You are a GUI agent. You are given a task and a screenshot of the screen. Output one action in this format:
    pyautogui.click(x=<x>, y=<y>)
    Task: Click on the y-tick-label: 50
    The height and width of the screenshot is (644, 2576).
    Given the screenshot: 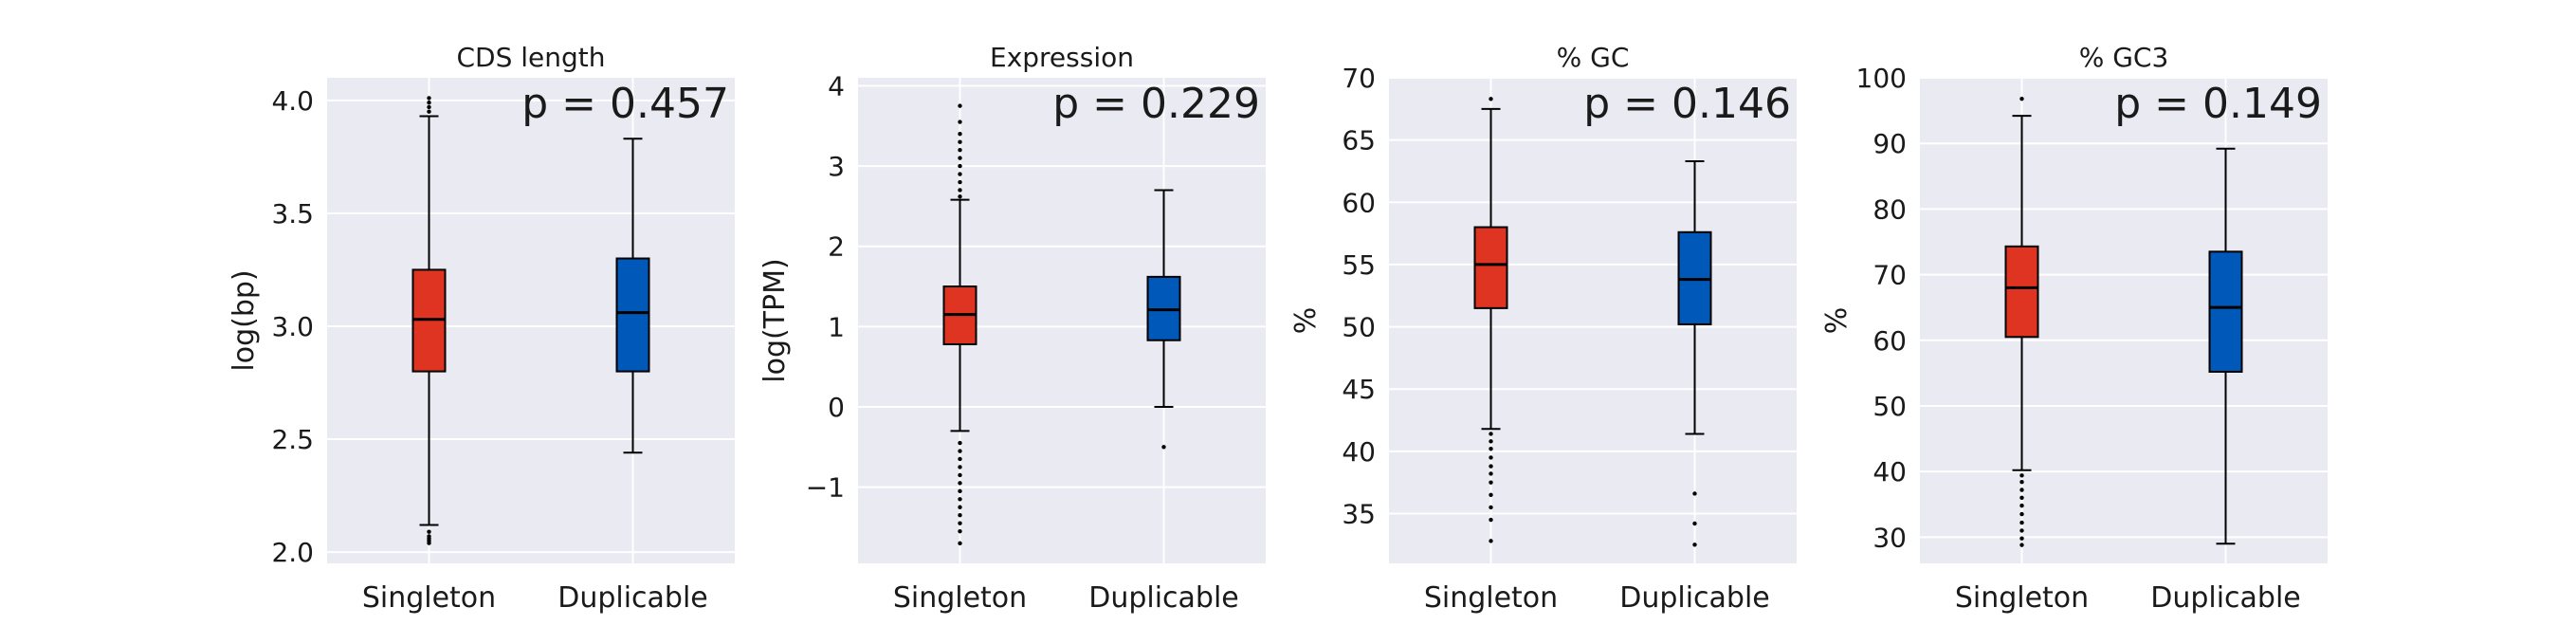 What is the action you would take?
    pyautogui.click(x=1890, y=406)
    